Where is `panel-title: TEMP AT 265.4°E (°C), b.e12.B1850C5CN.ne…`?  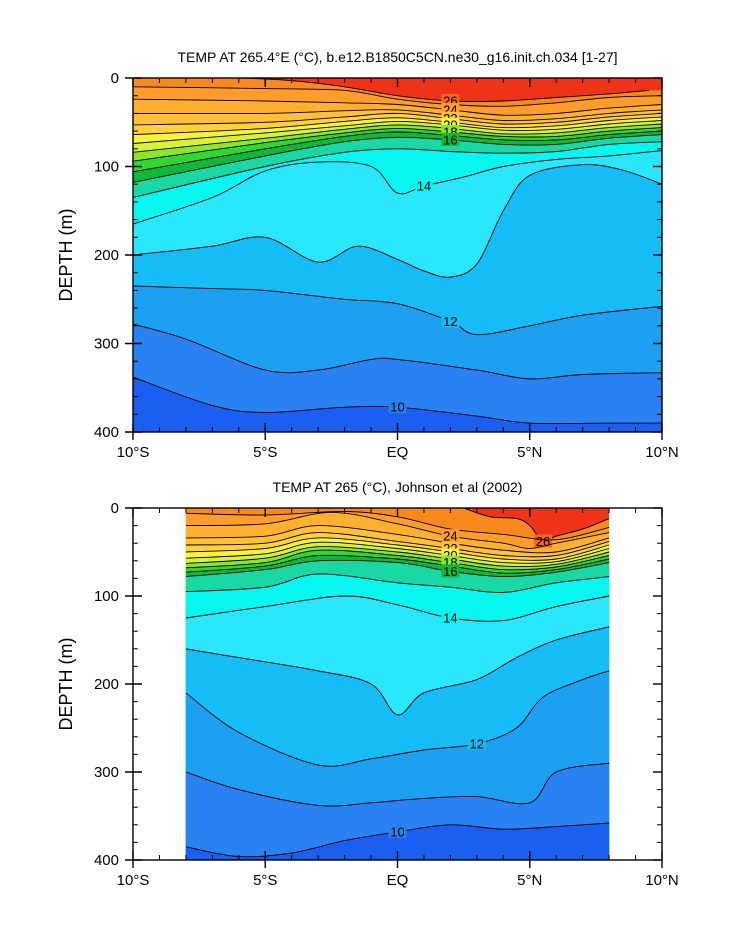
panel-title: TEMP AT 265.4°E (°C), b.e12.B1850C5CN.ne… is located at coordinates (397, 57).